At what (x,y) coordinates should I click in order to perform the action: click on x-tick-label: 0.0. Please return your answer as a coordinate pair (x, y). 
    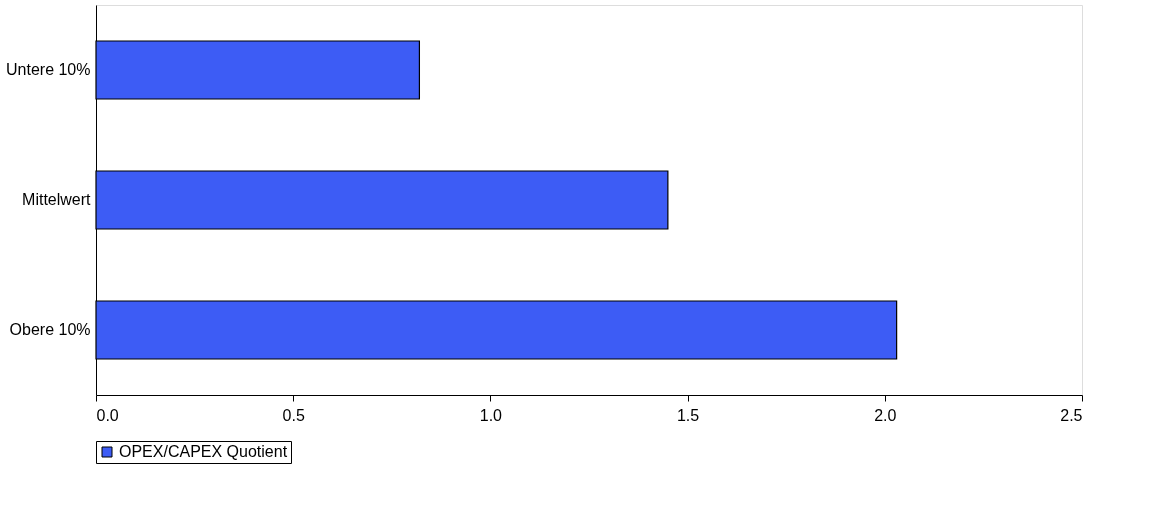
    Looking at the image, I should click on (107, 415).